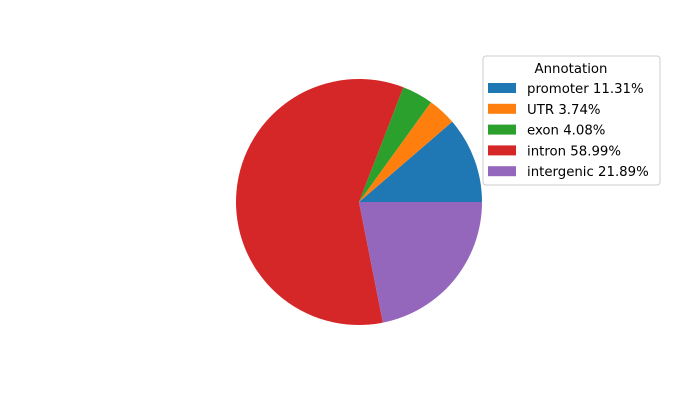  What do you see at coordinates (502, 108) in the screenshot?
I see `legend-swatch-utr` at bounding box center [502, 108].